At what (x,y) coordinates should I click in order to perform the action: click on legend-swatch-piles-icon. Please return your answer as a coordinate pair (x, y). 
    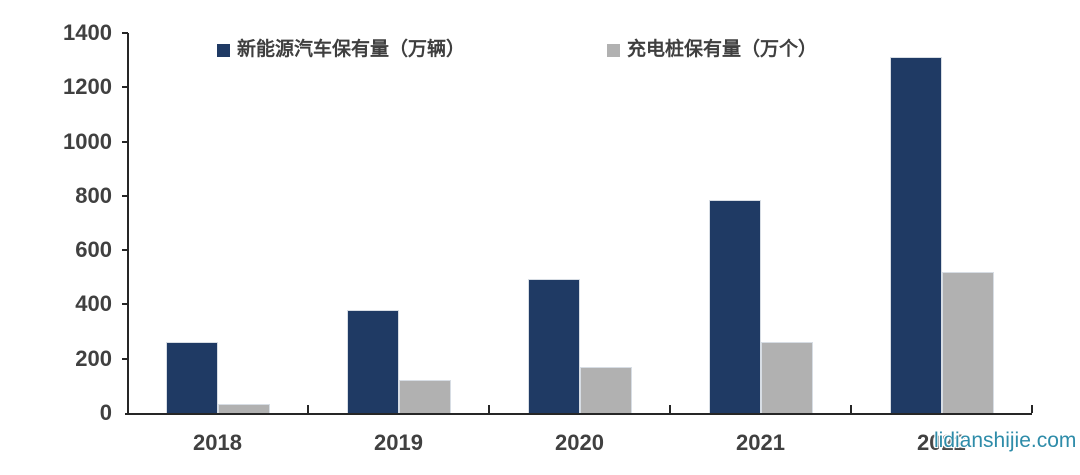
    Looking at the image, I should click on (613, 50).